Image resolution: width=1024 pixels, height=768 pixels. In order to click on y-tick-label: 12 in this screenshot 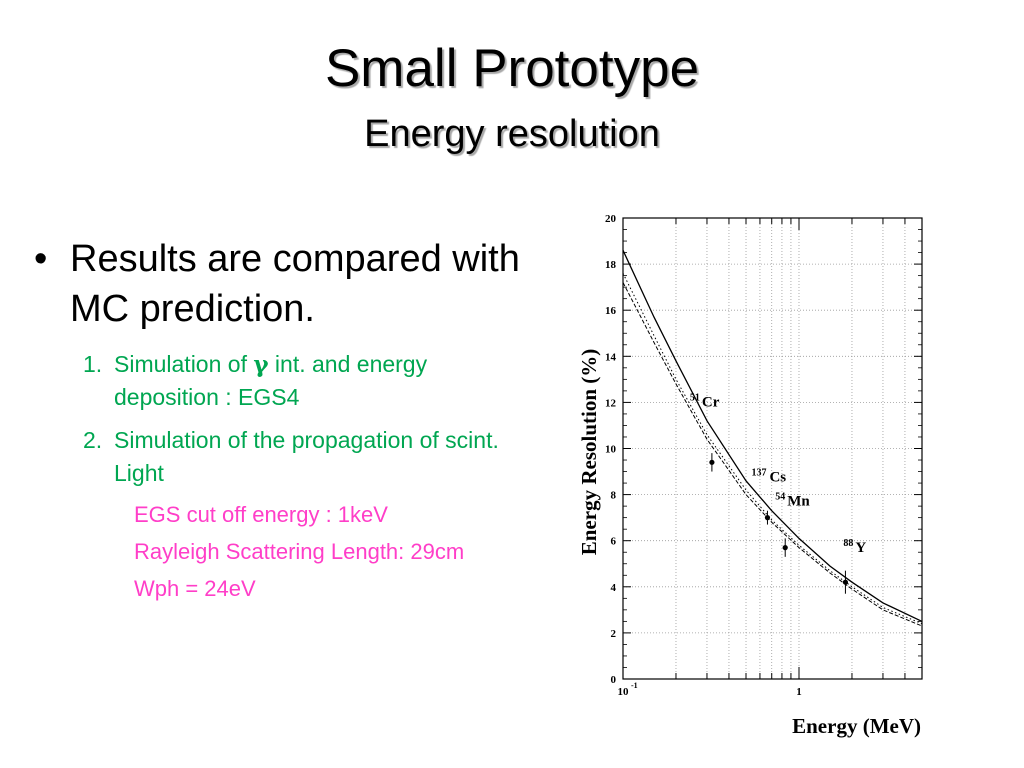, I will do `click(611, 403)`.